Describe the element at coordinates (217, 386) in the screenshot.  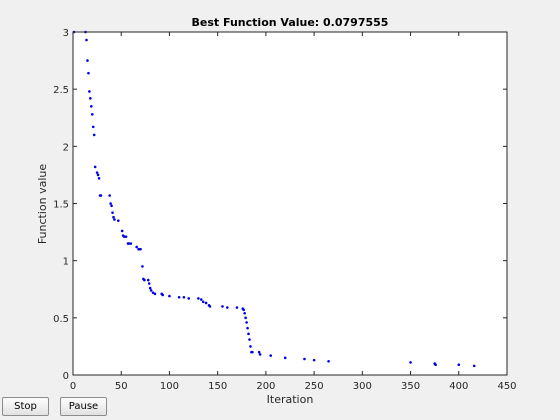
I see `x-tick-label: 150` at that location.